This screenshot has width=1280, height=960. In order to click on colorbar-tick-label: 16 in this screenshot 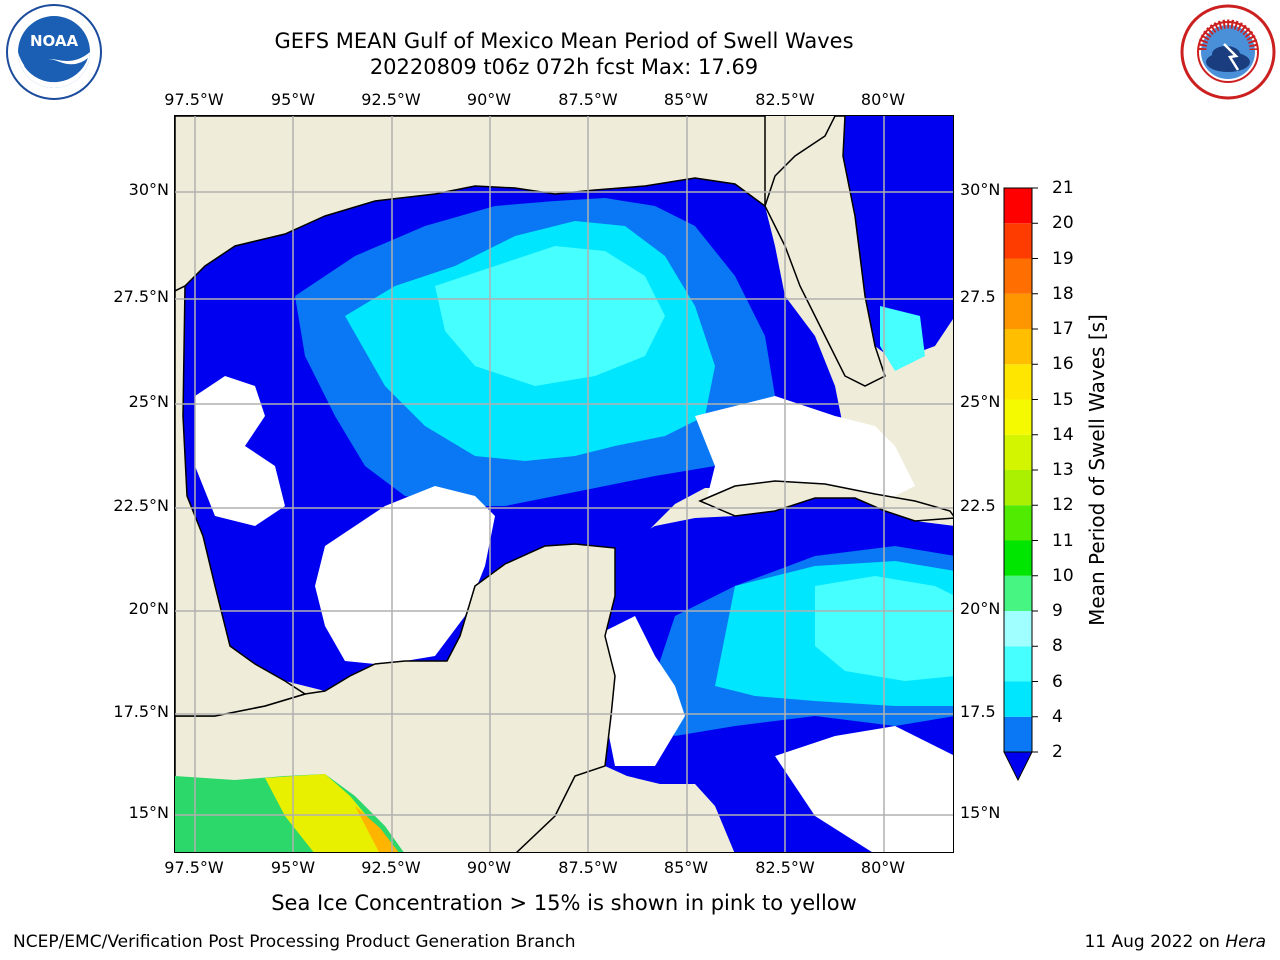, I will do `click(1063, 364)`.